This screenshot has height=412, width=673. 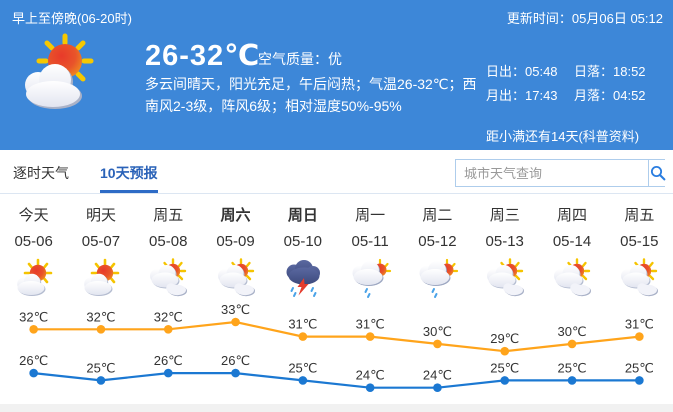 I want to click on update-time: 更新时间：05月06日 05:12, so click(x=584, y=18).